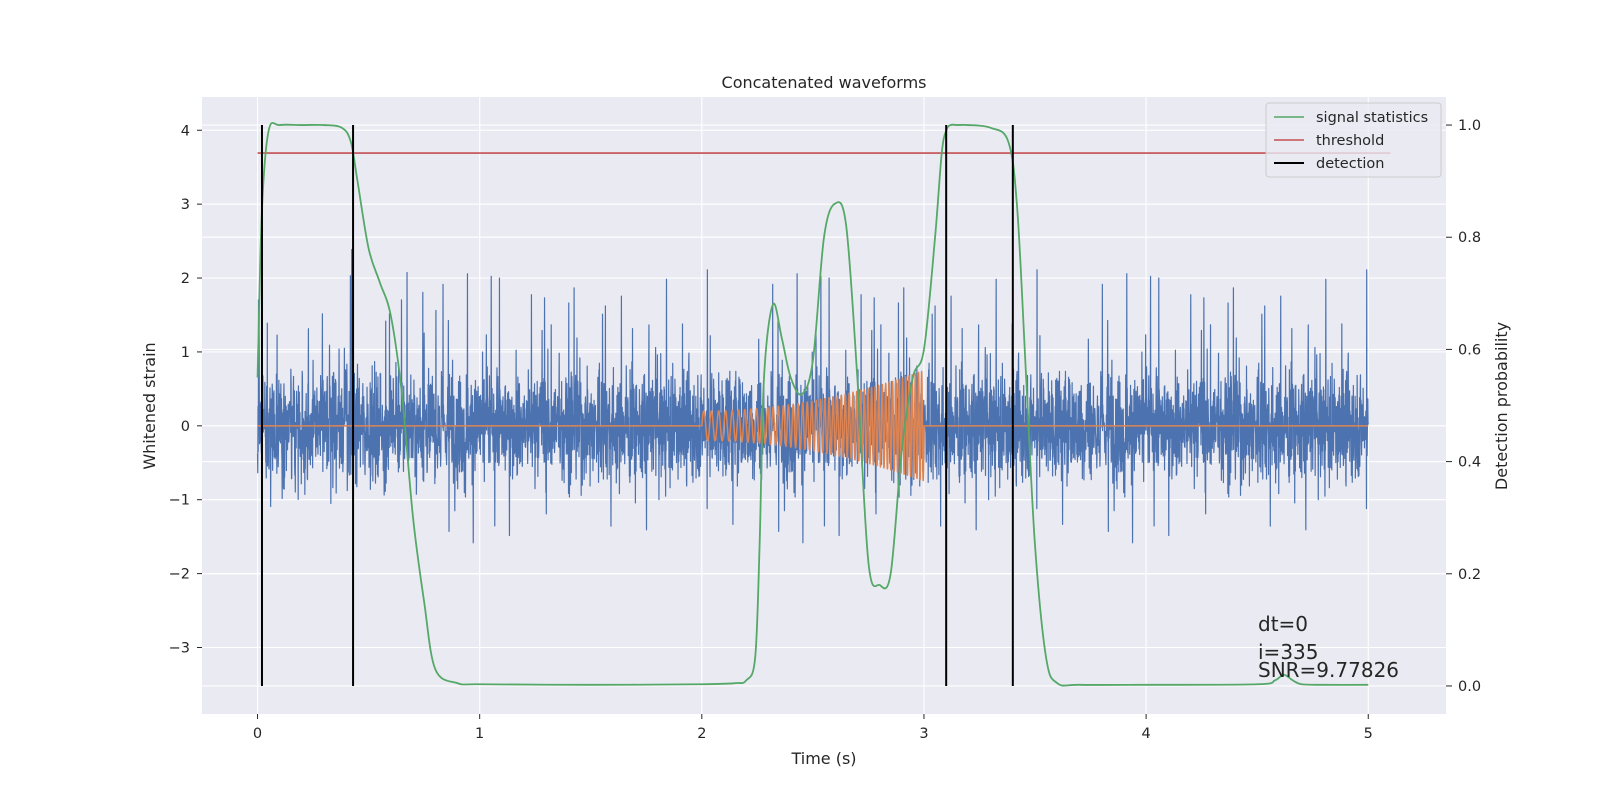 The height and width of the screenshot is (800, 1600). I want to click on x-tick-label: 5, so click(1368, 734).